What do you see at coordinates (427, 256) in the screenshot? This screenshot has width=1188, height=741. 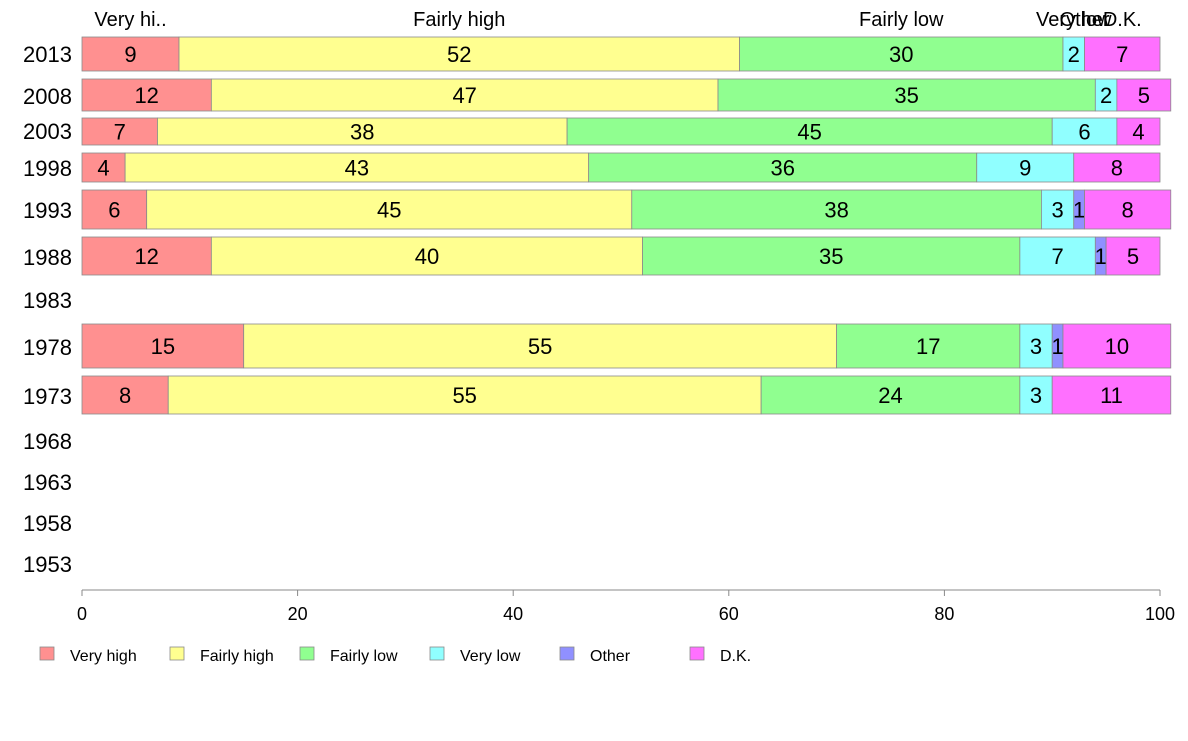 I see `data-label: 40` at bounding box center [427, 256].